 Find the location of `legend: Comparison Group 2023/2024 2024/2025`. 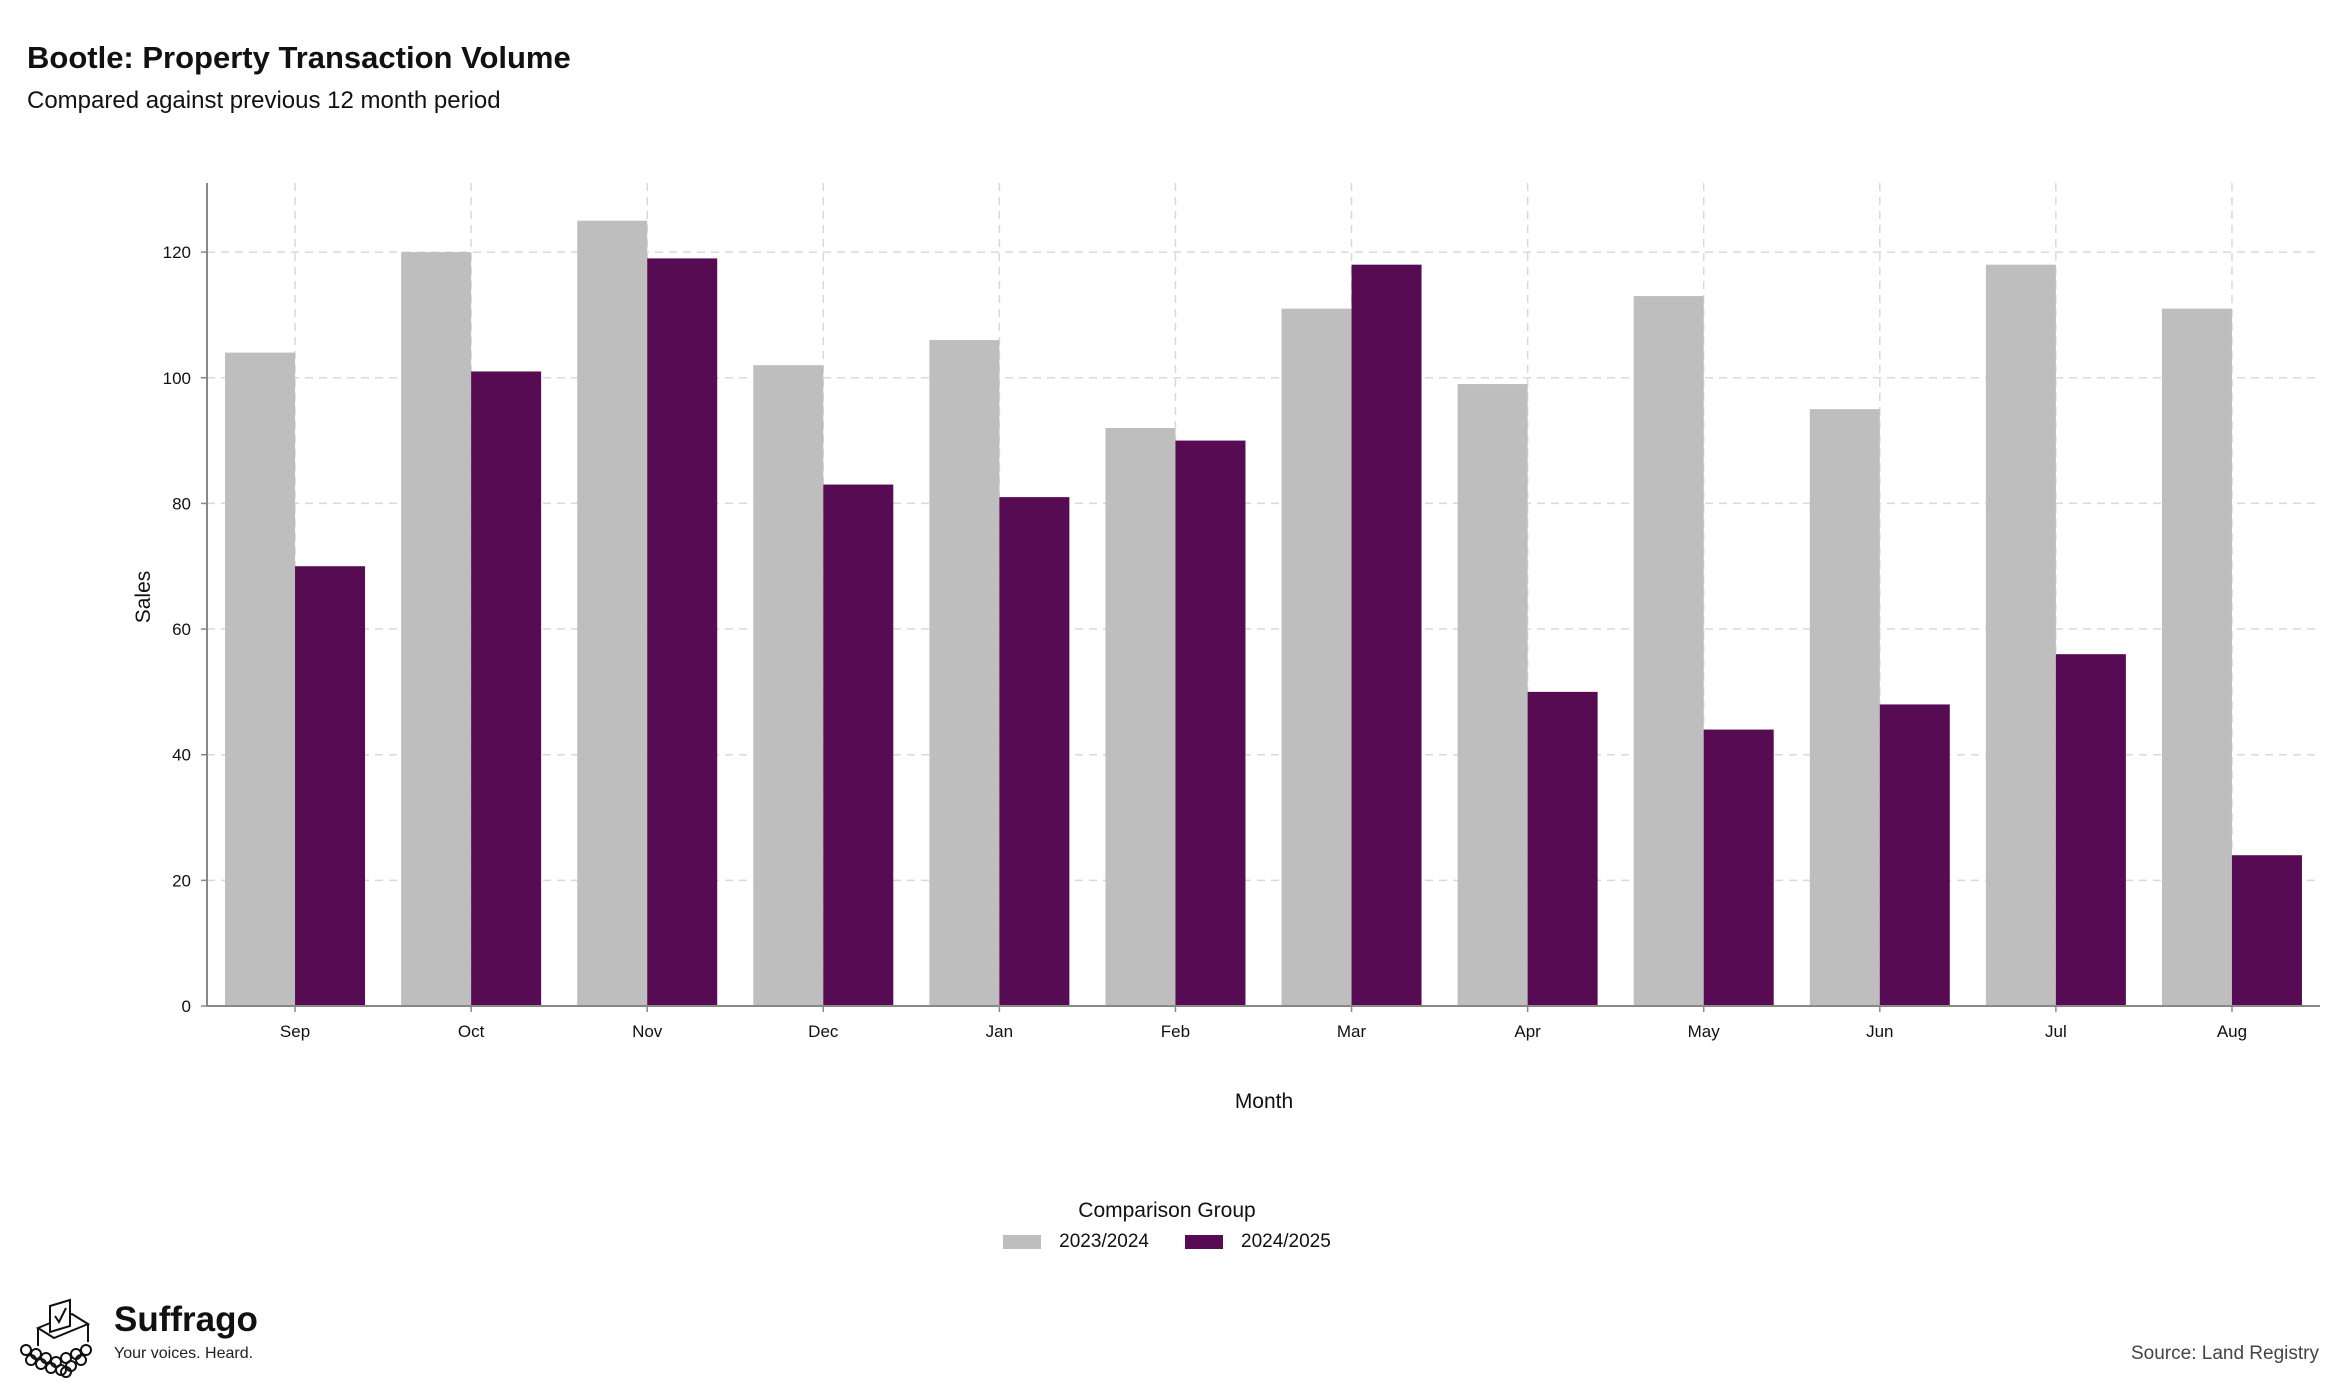

legend: Comparison Group 2023/2024 2024/2025 is located at coordinates (1167, 1226).